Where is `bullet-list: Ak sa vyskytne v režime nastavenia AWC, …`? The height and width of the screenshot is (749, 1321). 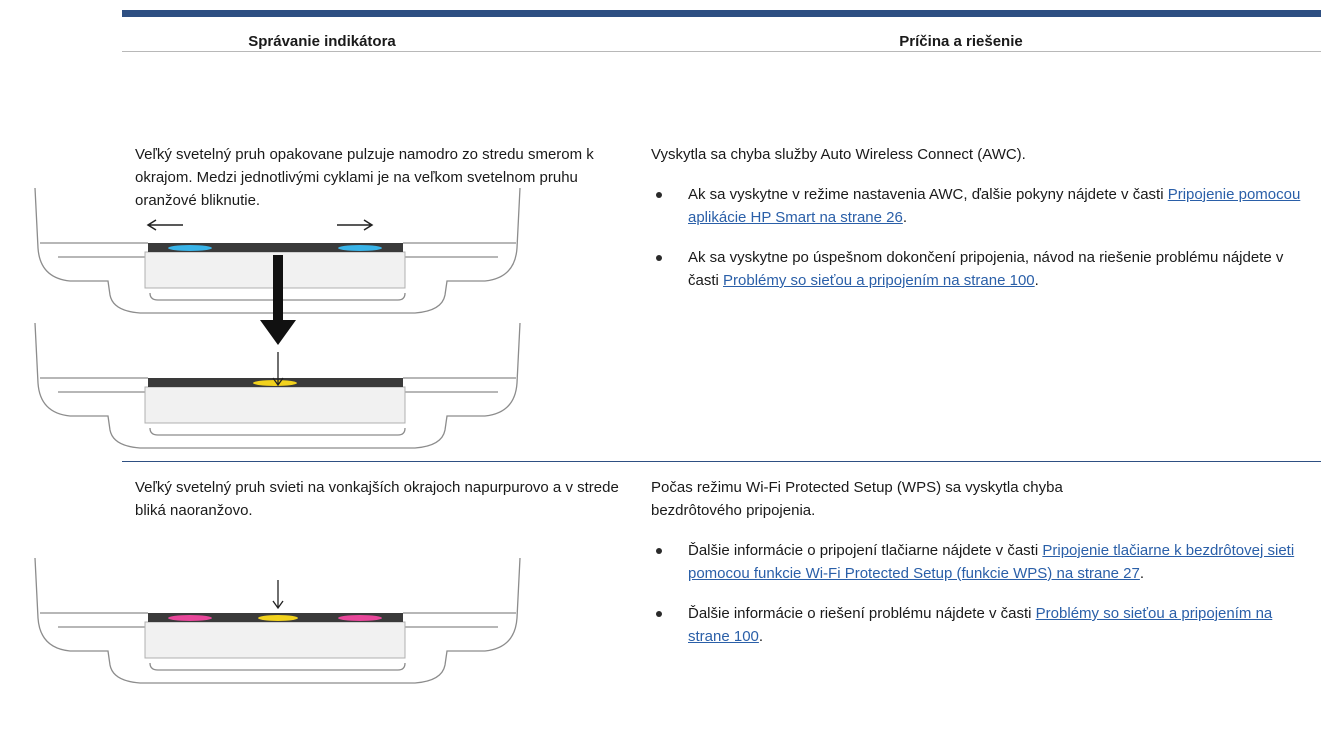 bullet-list: Ak sa vyskytne v režime nastavenia AWC, … is located at coordinates (975, 237).